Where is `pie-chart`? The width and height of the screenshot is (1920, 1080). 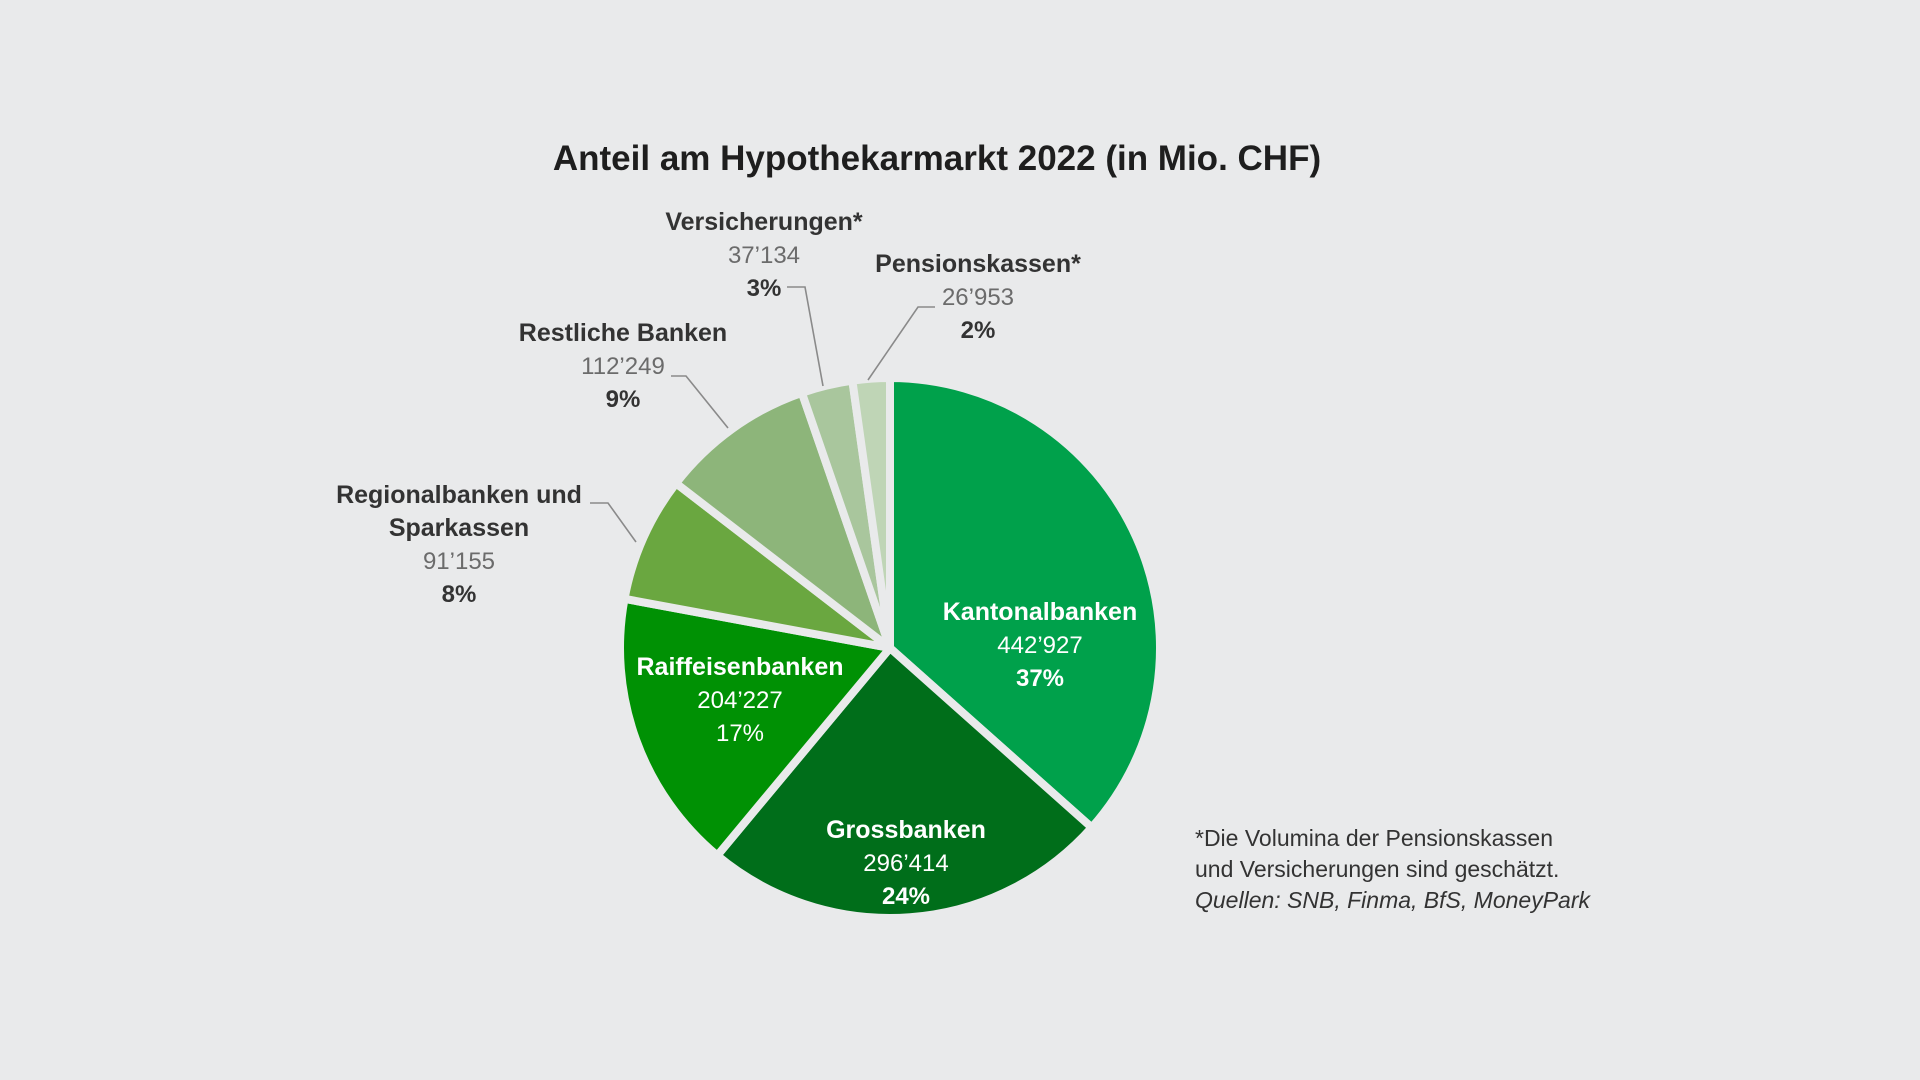
pie-chart is located at coordinates (890, 648).